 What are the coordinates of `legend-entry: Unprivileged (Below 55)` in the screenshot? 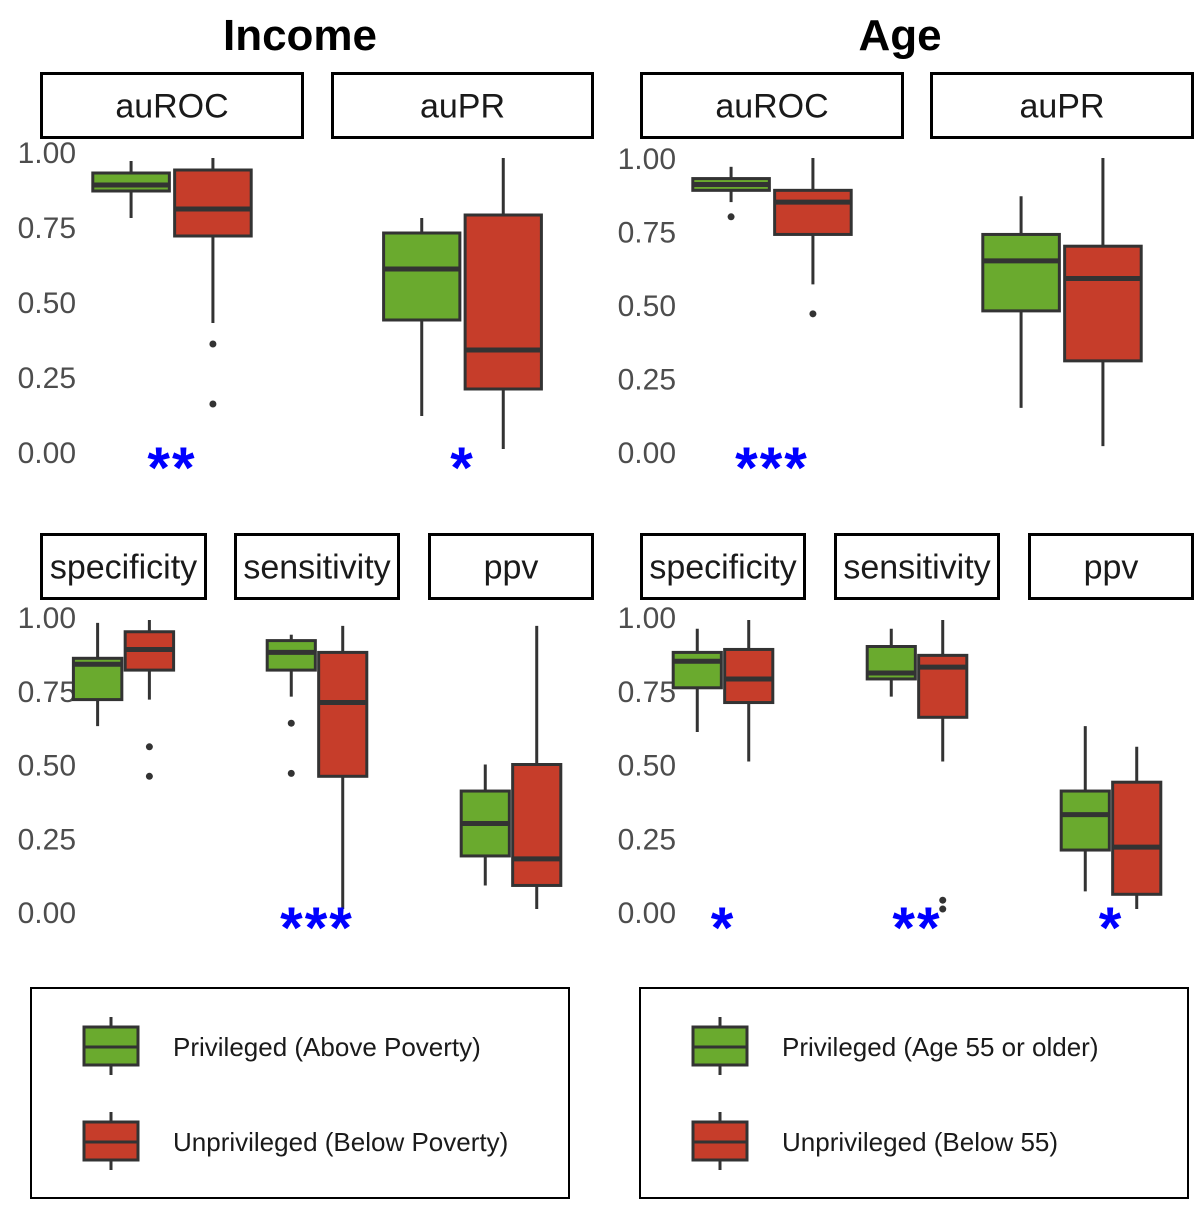 It's located at (874, 1141).